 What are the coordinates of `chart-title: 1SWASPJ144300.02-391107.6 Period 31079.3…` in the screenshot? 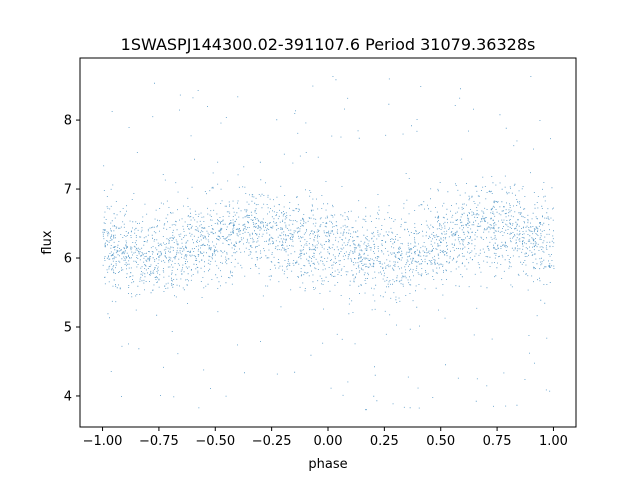 It's located at (328, 44).